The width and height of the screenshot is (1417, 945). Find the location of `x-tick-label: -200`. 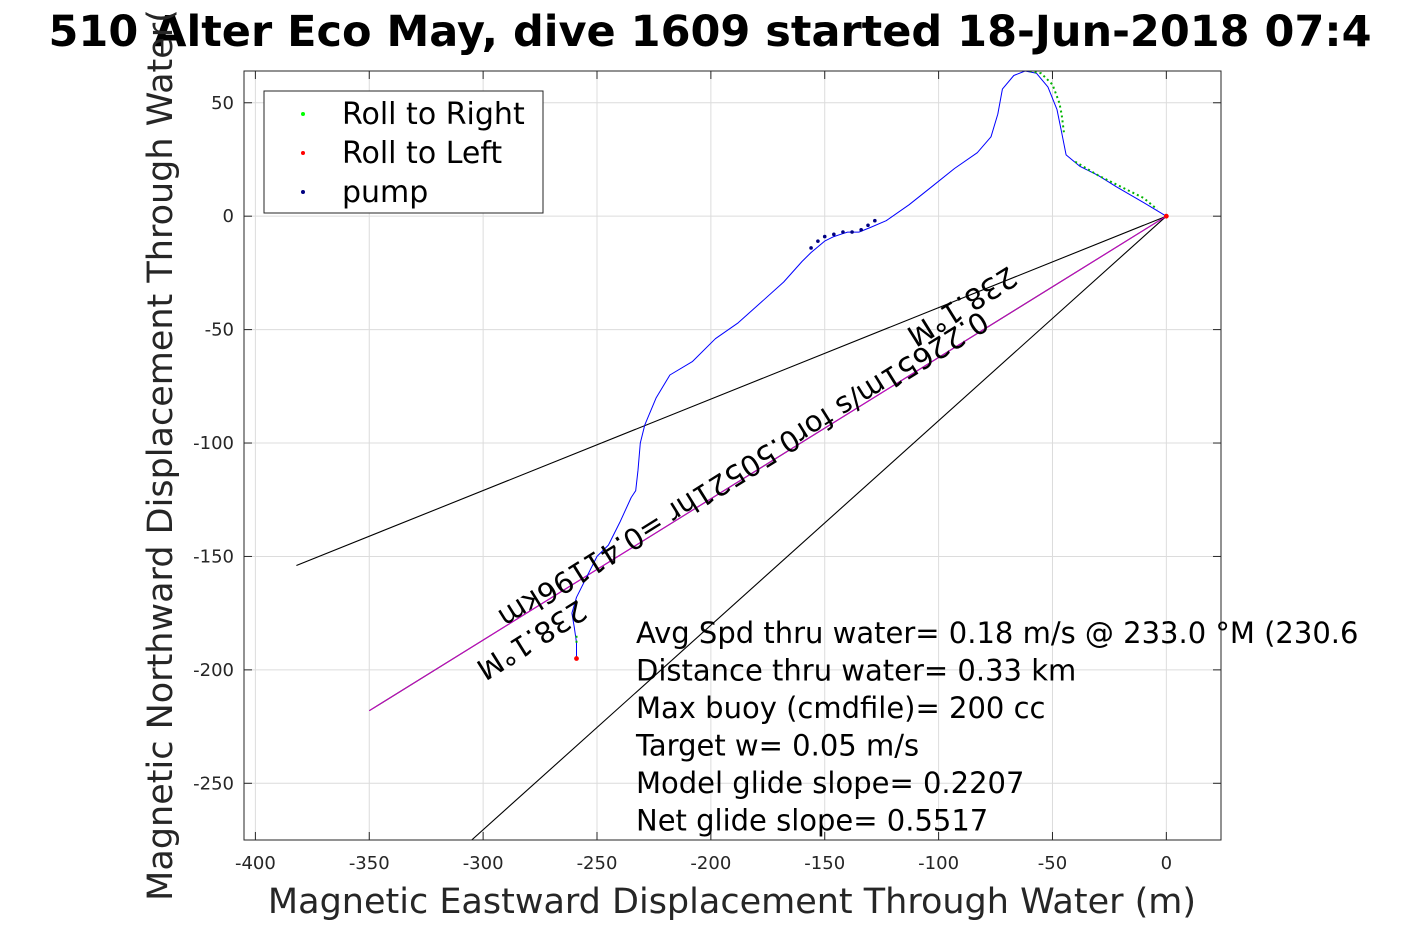

x-tick-label: -200 is located at coordinates (710, 863).